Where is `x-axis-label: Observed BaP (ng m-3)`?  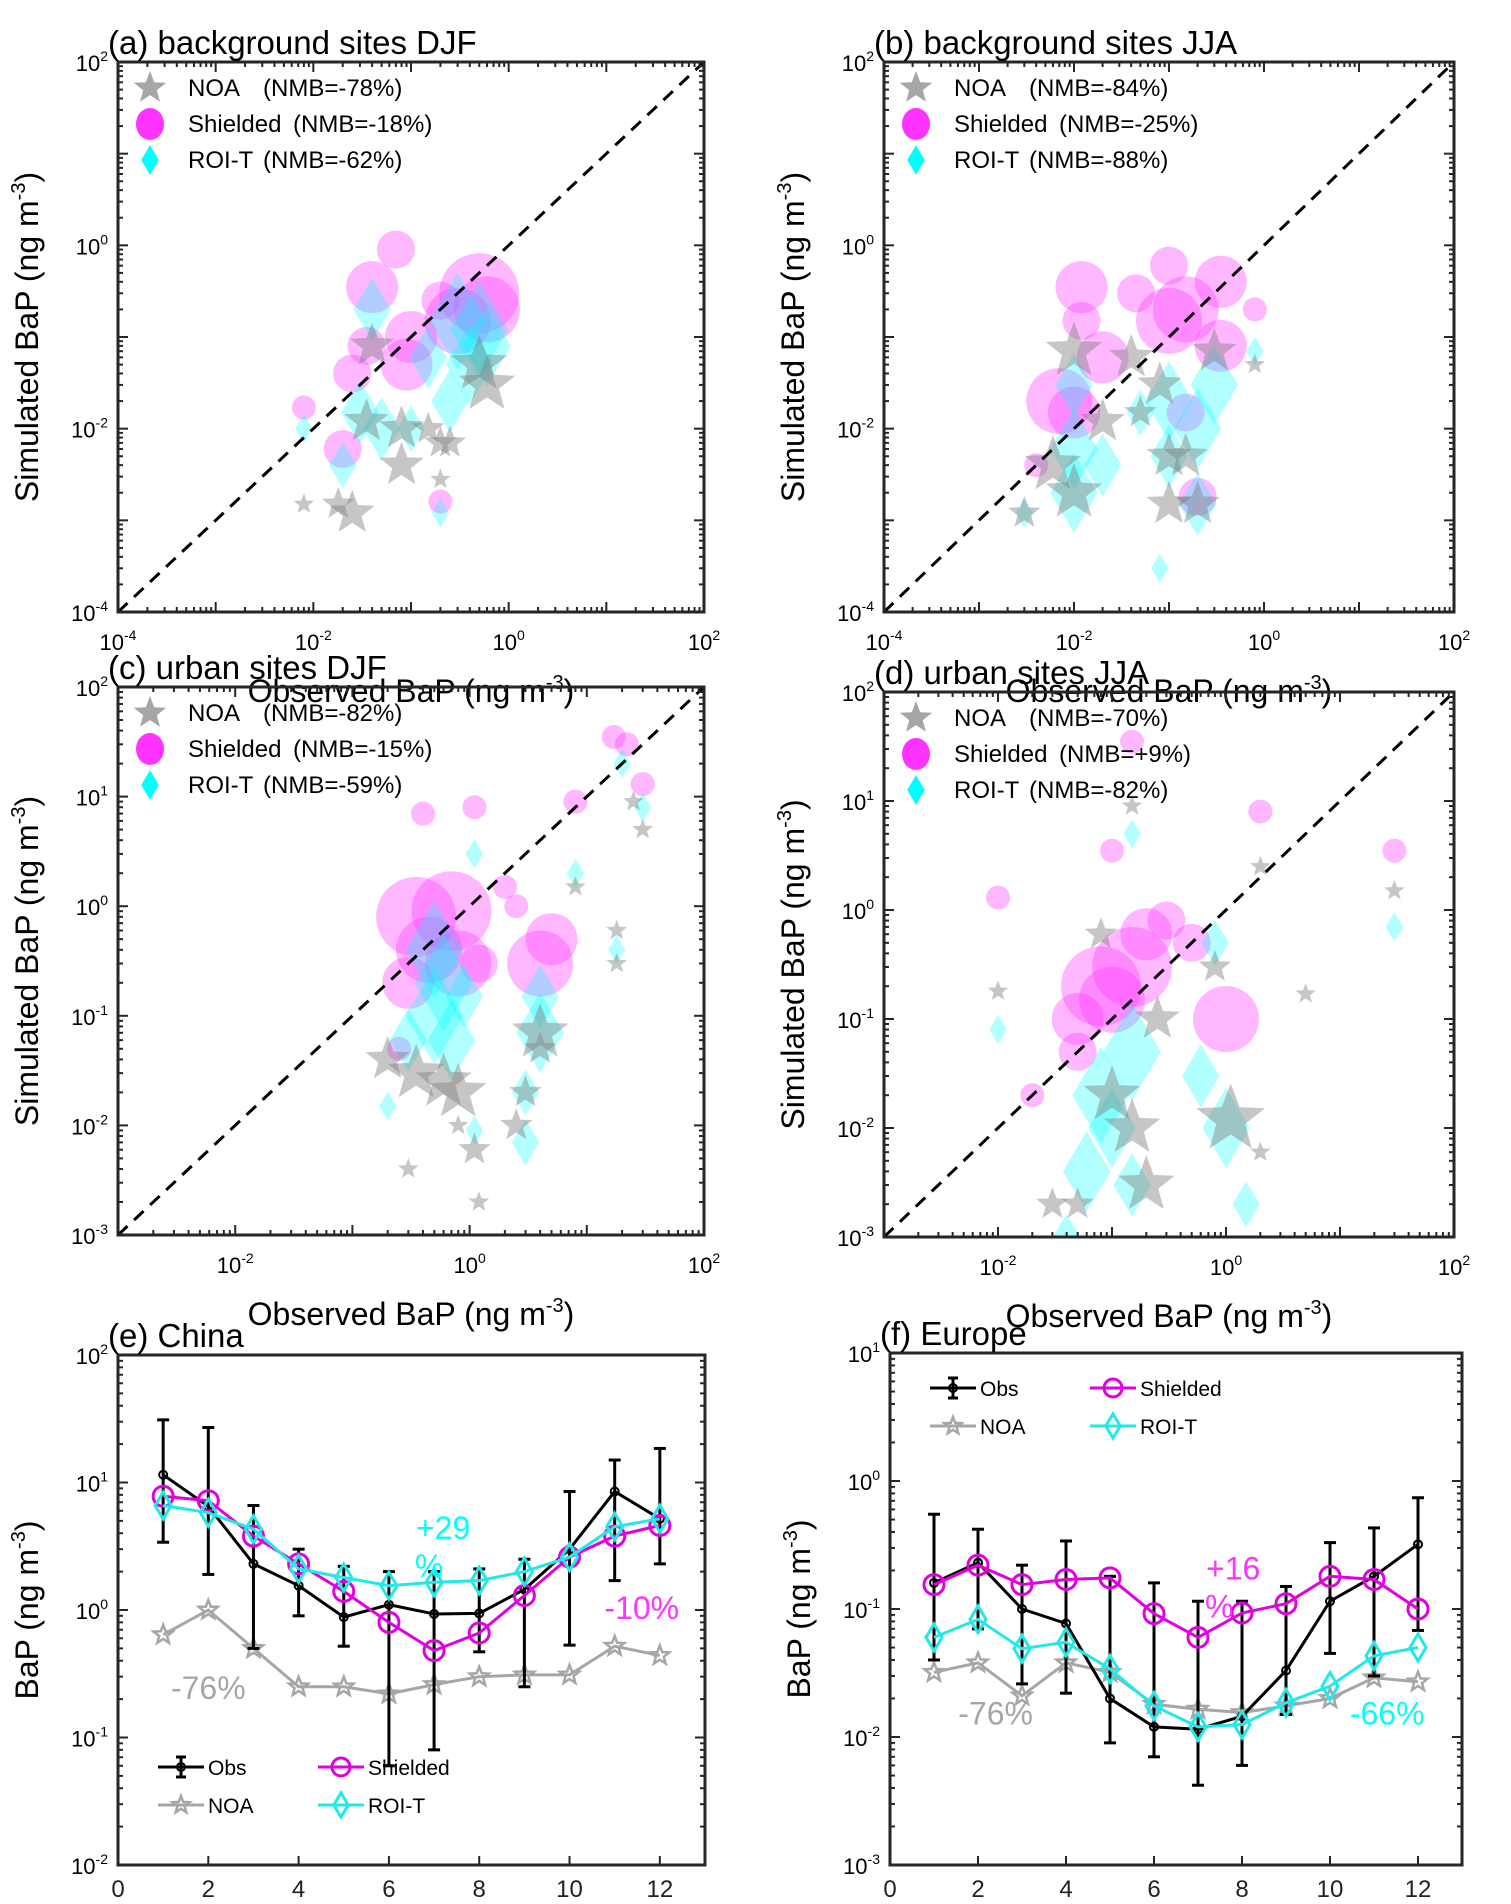 x-axis-label: Observed BaP (ng m-3) is located at coordinates (1169, 1315).